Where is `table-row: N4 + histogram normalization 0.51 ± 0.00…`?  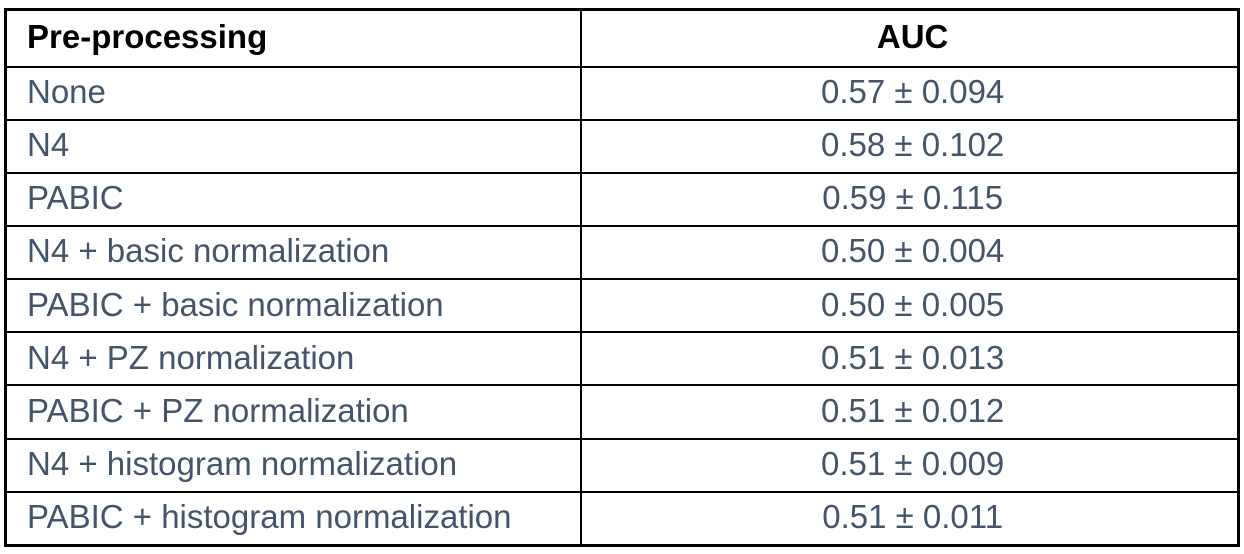 table-row: N4 + histogram normalization 0.51 ± 0.00… is located at coordinates (622, 465).